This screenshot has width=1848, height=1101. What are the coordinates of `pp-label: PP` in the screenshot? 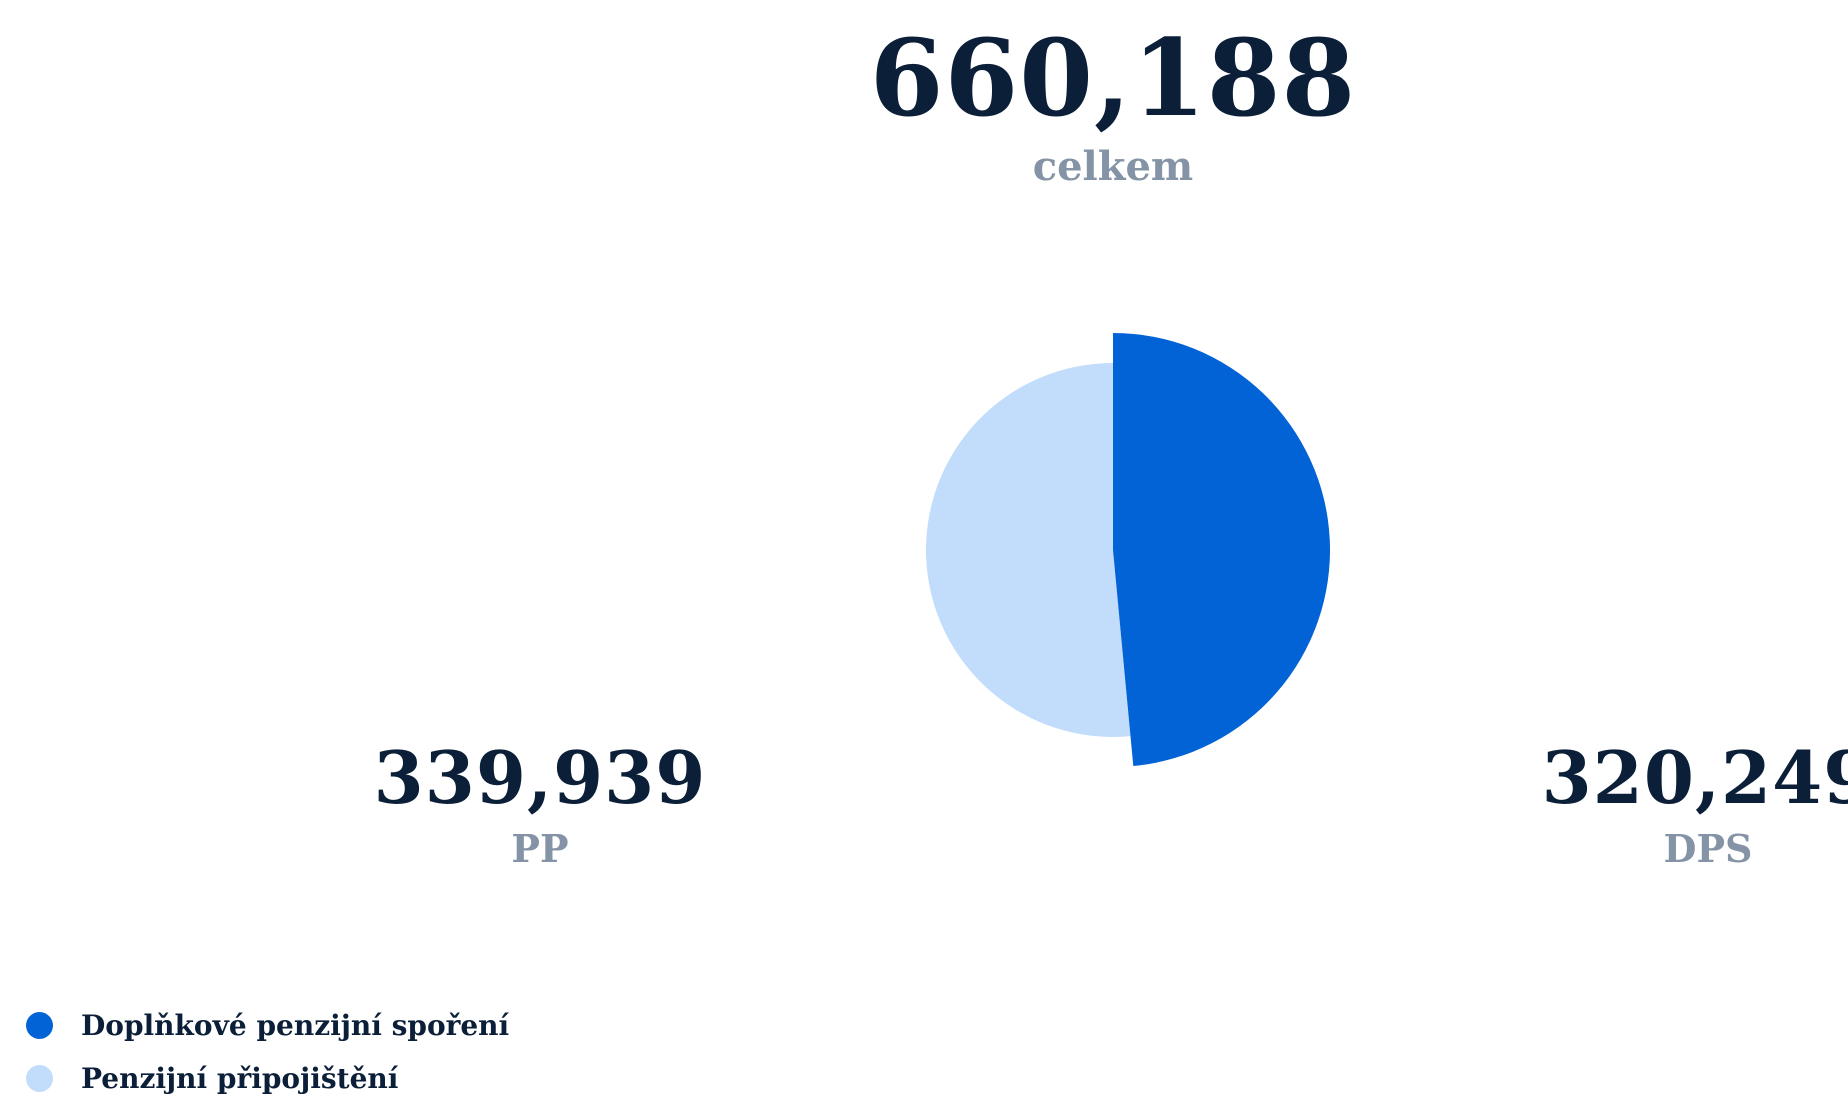 It's located at (540, 848).